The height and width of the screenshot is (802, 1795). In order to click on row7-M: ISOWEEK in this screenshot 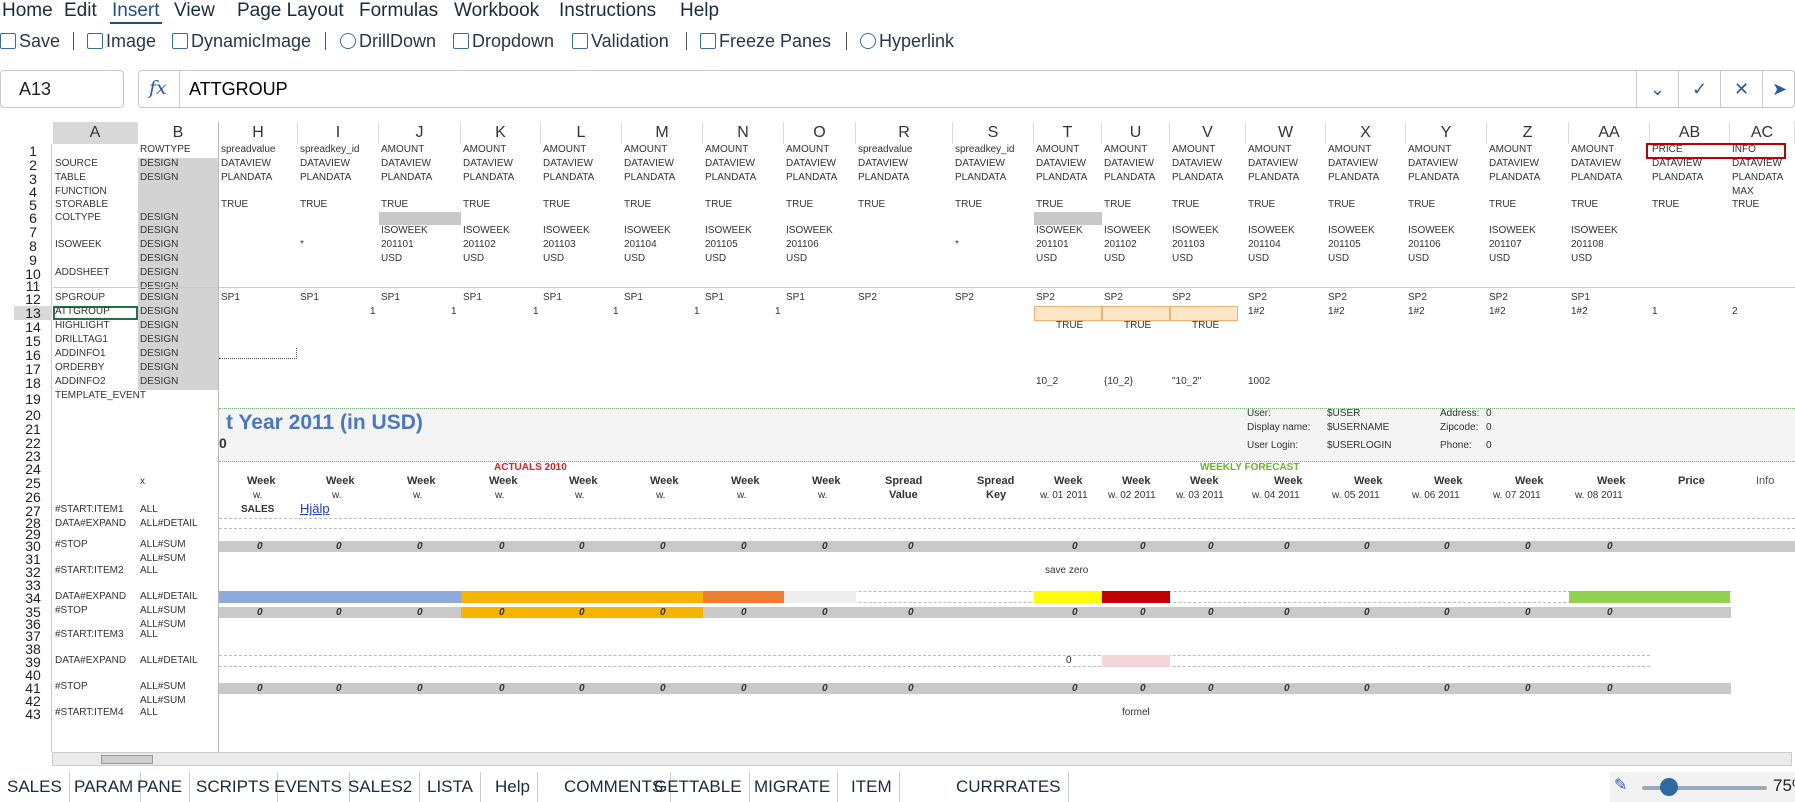, I will do `click(647, 230)`.